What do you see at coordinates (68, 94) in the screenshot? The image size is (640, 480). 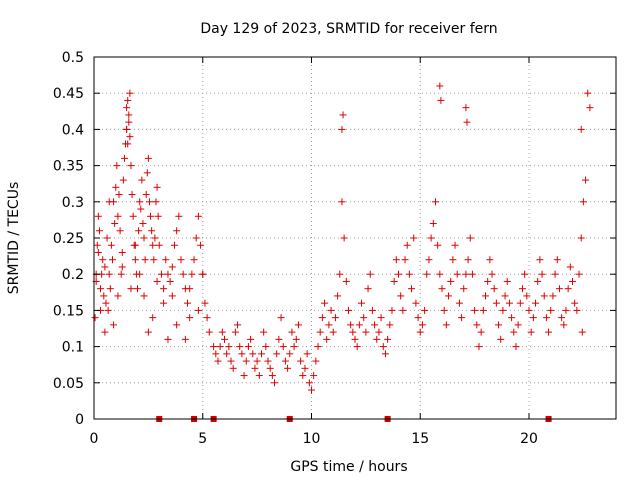 I see `y-tick-label: 0.45` at bounding box center [68, 94].